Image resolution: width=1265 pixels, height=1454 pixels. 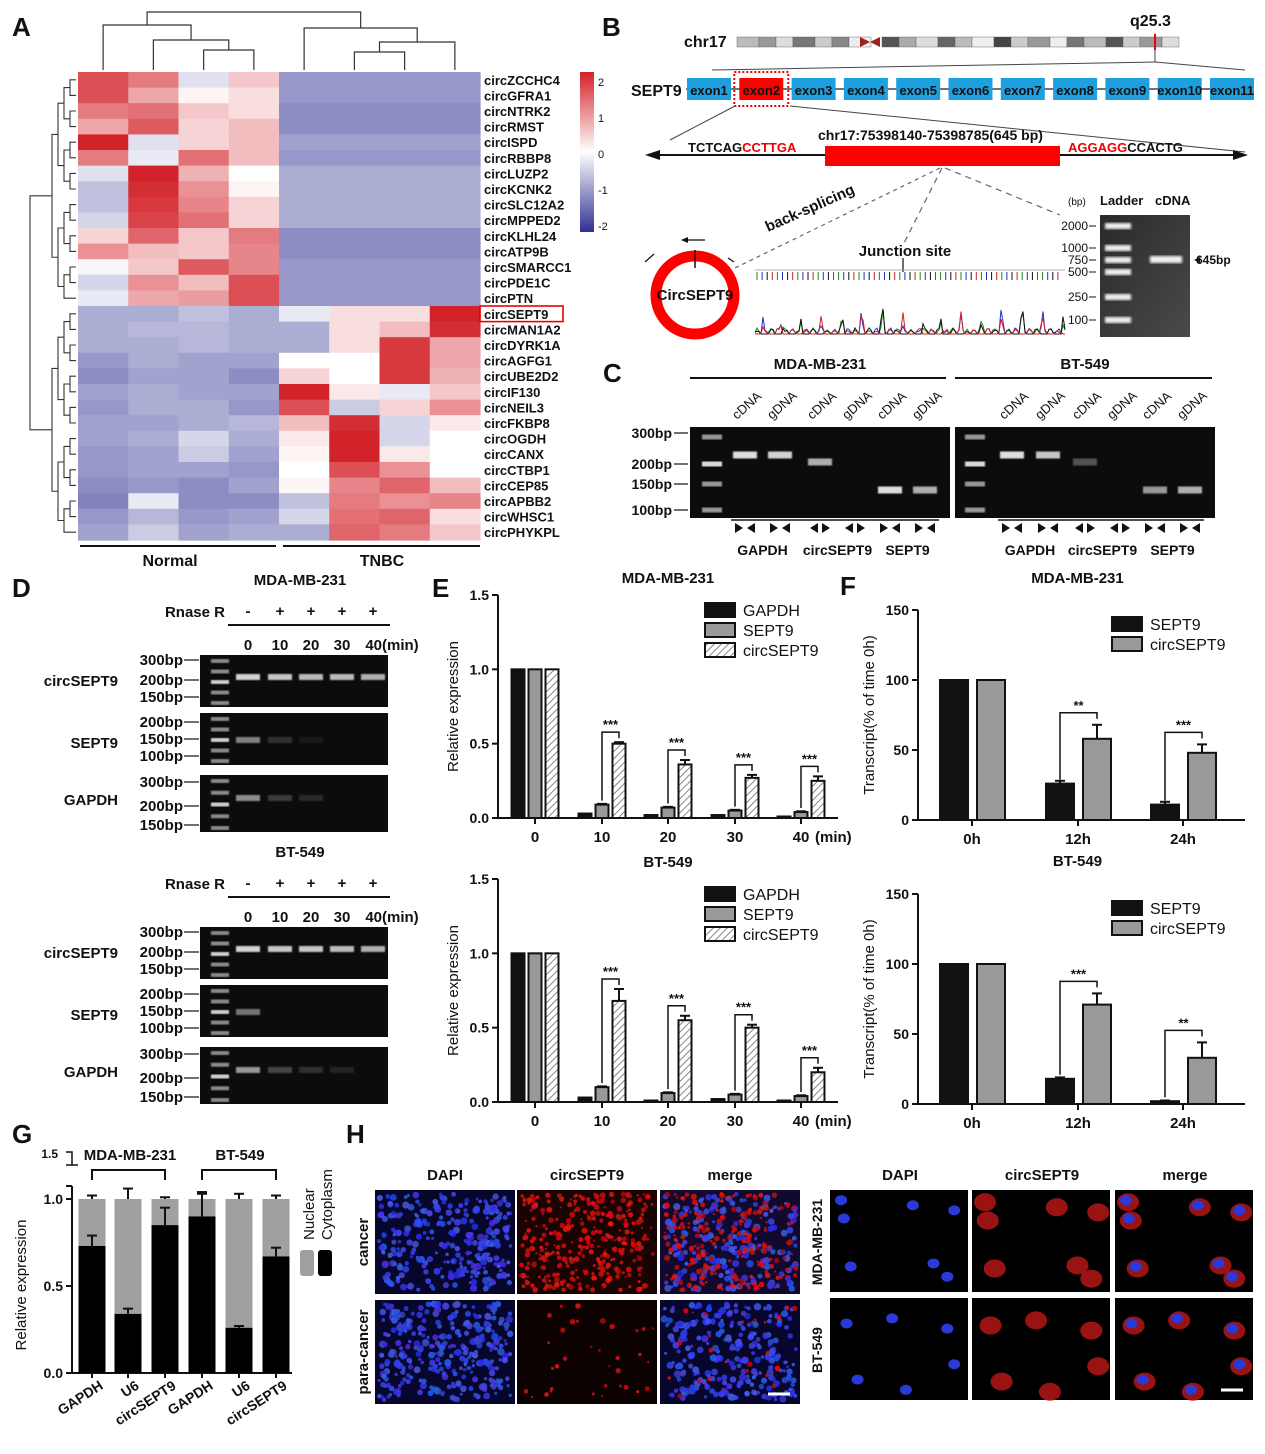 What do you see at coordinates (933, 66) in the screenshot?
I see `zoom-line` at bounding box center [933, 66].